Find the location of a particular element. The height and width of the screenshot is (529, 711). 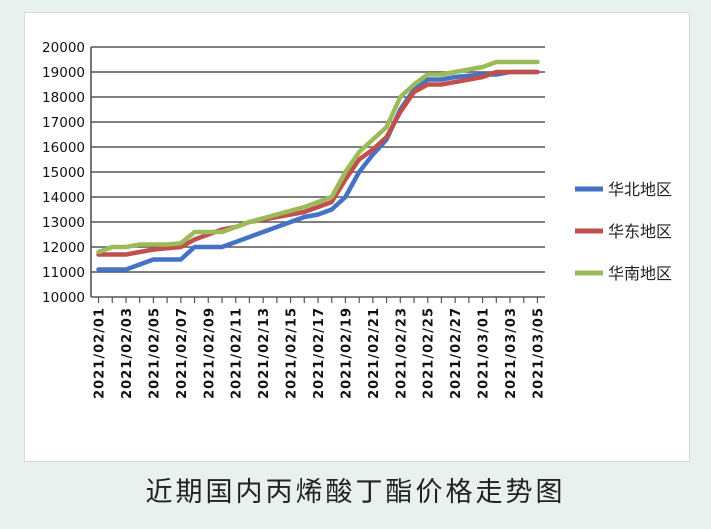

y-tick-label: 18000 is located at coordinates (63, 98).